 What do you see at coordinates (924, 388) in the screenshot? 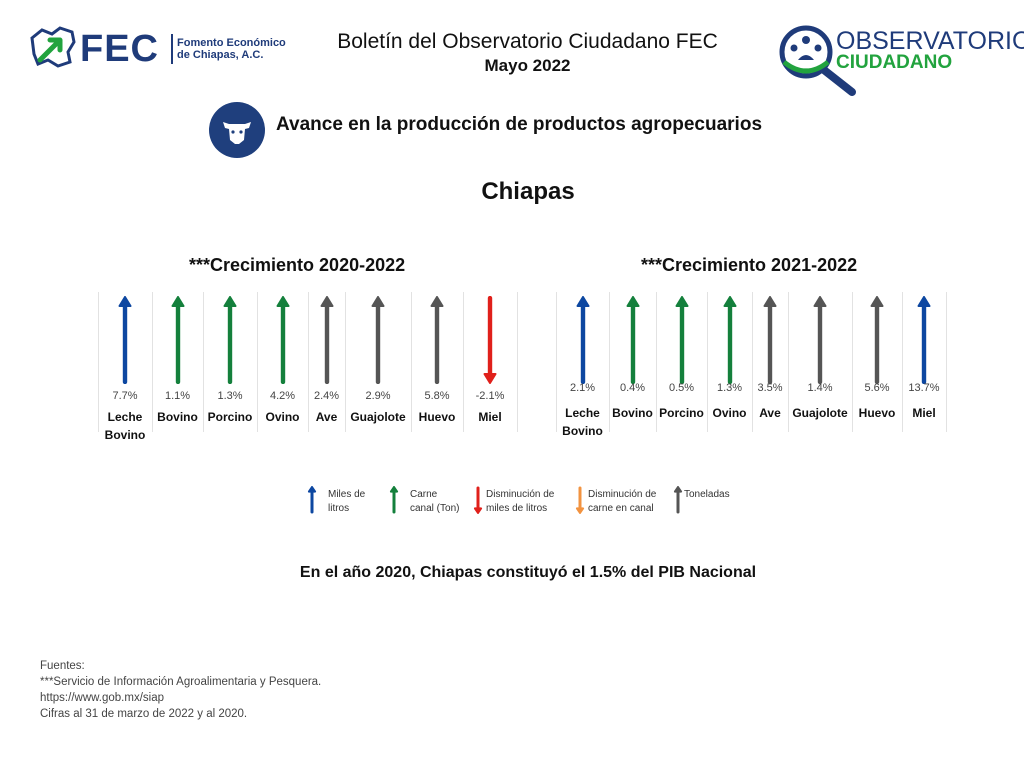
I see `growth-value: 13.7%` at bounding box center [924, 388].